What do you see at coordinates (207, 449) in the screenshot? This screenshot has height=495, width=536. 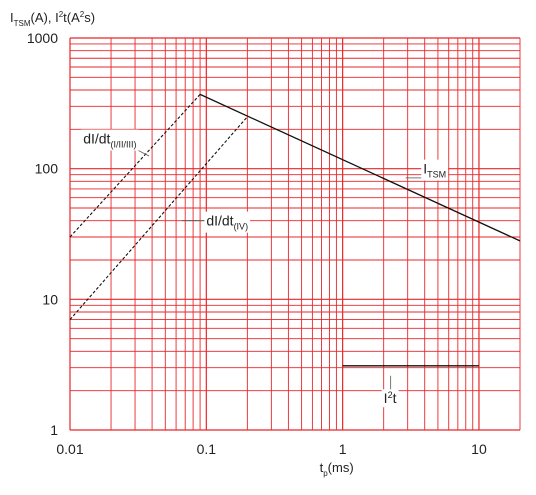 I see `x-tick-label: 0.1` at bounding box center [207, 449].